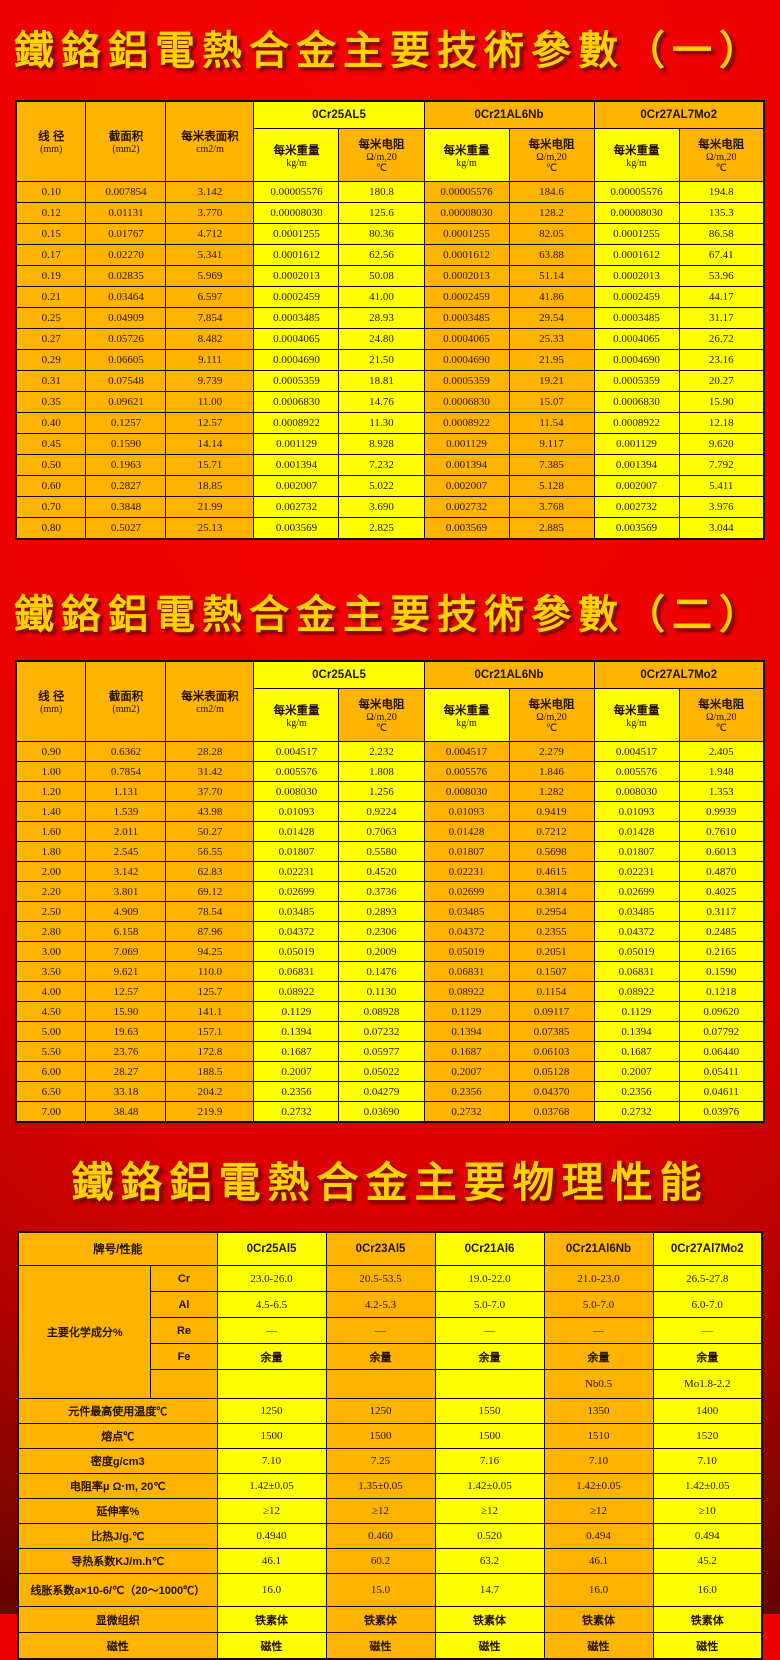 This screenshot has width=780, height=1660. What do you see at coordinates (126, 791) in the screenshot?
I see `table-cell: 1.131` at bounding box center [126, 791].